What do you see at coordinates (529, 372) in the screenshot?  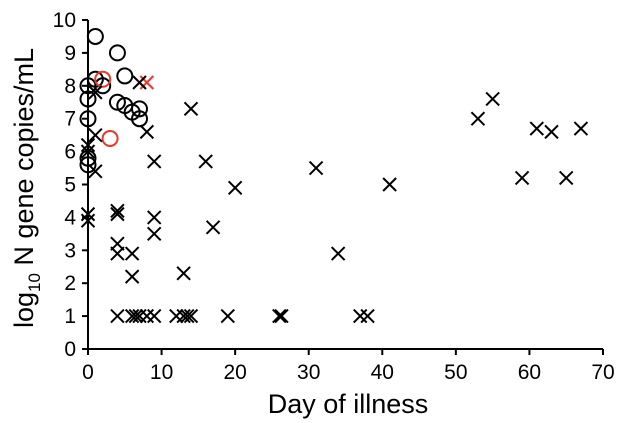 I see `x-tick-label: 60` at bounding box center [529, 372].